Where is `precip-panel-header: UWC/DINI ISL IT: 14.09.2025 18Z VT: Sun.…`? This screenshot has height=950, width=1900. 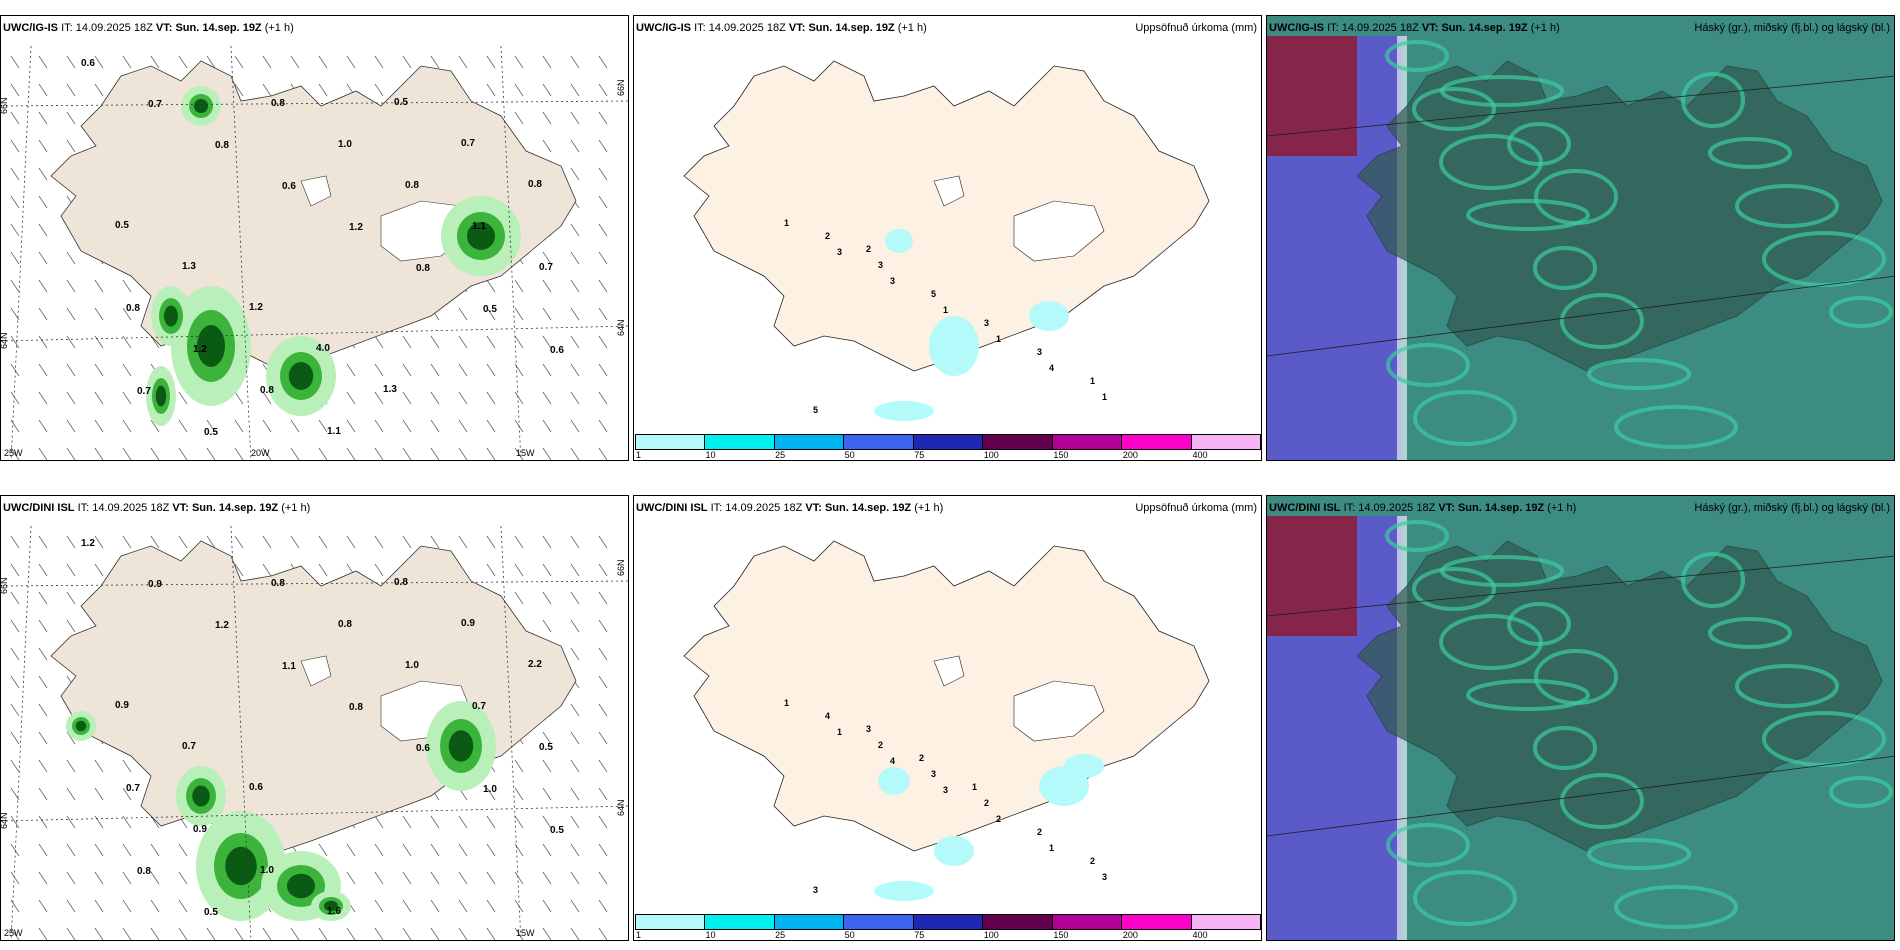 precip-panel-header: UWC/DINI ISL IT: 14.09.2025 18Z VT: Sun.… is located at coordinates (946, 508).